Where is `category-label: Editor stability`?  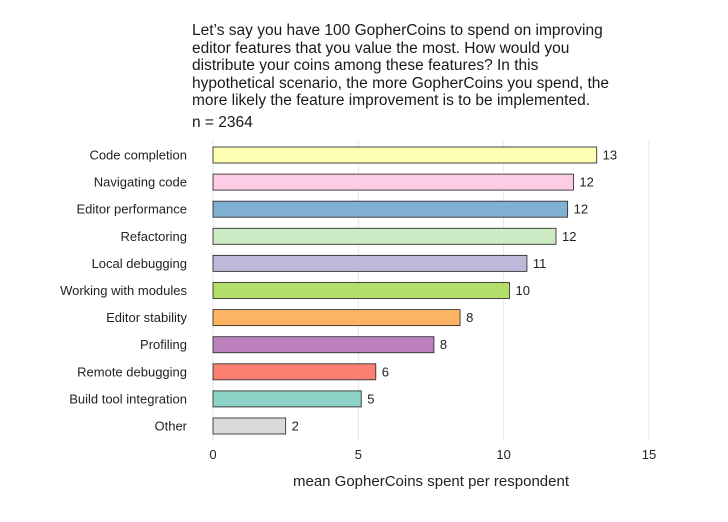 category-label: Editor stability is located at coordinates (146, 317).